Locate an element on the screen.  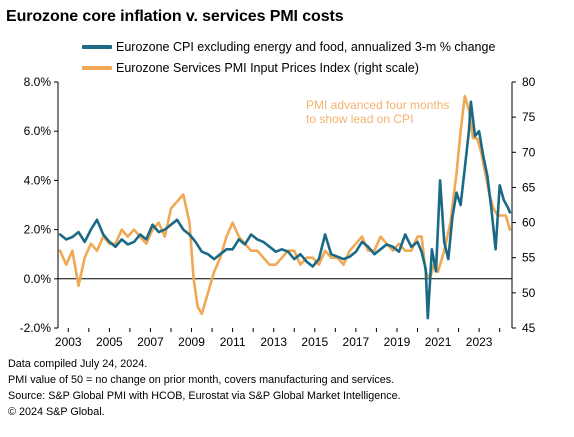
annotation-line-2: to show lead on CPI is located at coordinates (359, 119).